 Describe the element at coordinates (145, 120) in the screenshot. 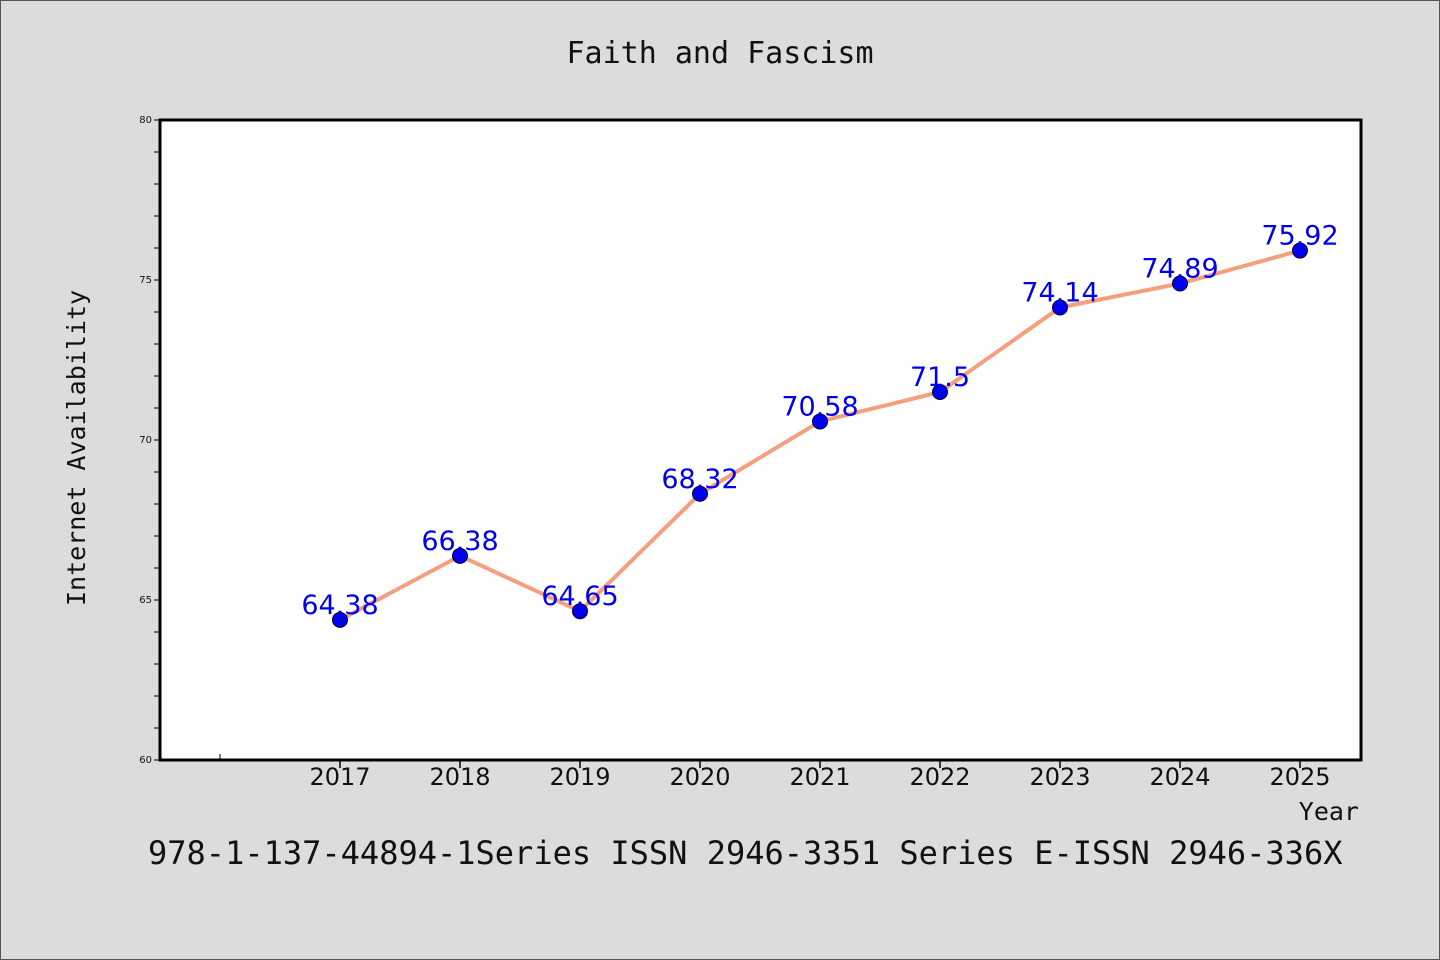

I see `y-tick-label: 80` at that location.